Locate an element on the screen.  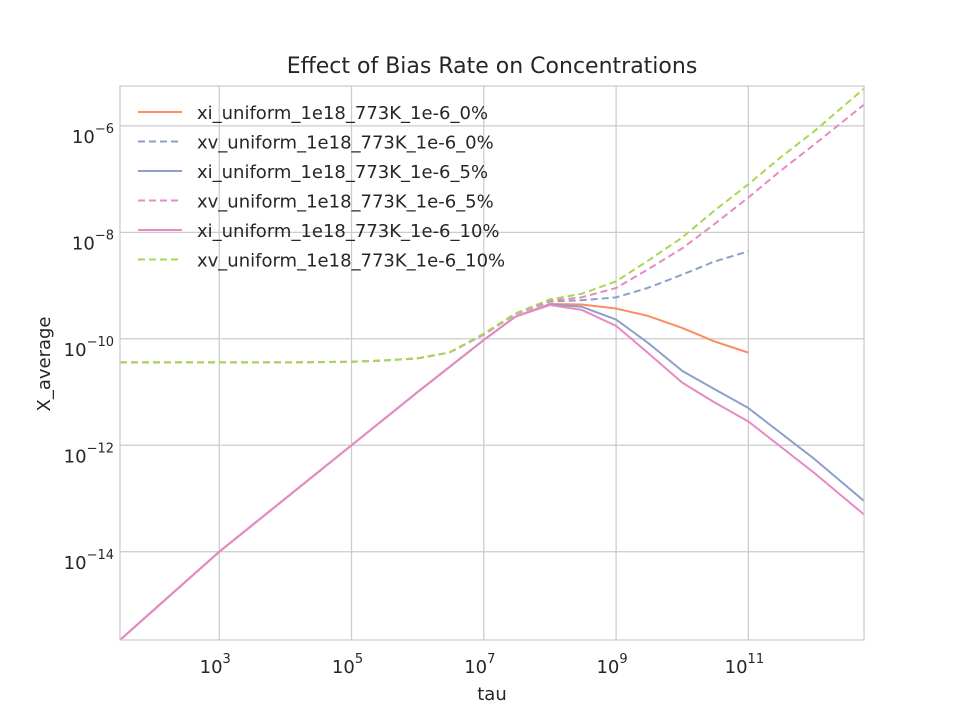
y-tick-exponent: −12 is located at coordinates (100, 448).